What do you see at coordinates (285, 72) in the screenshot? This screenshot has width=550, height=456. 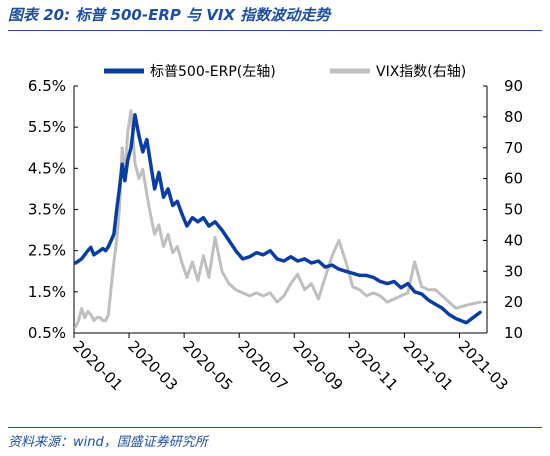 I see `chart-legend: 标普500-ERP(左轴) VIX指数(右轴)` at bounding box center [285, 72].